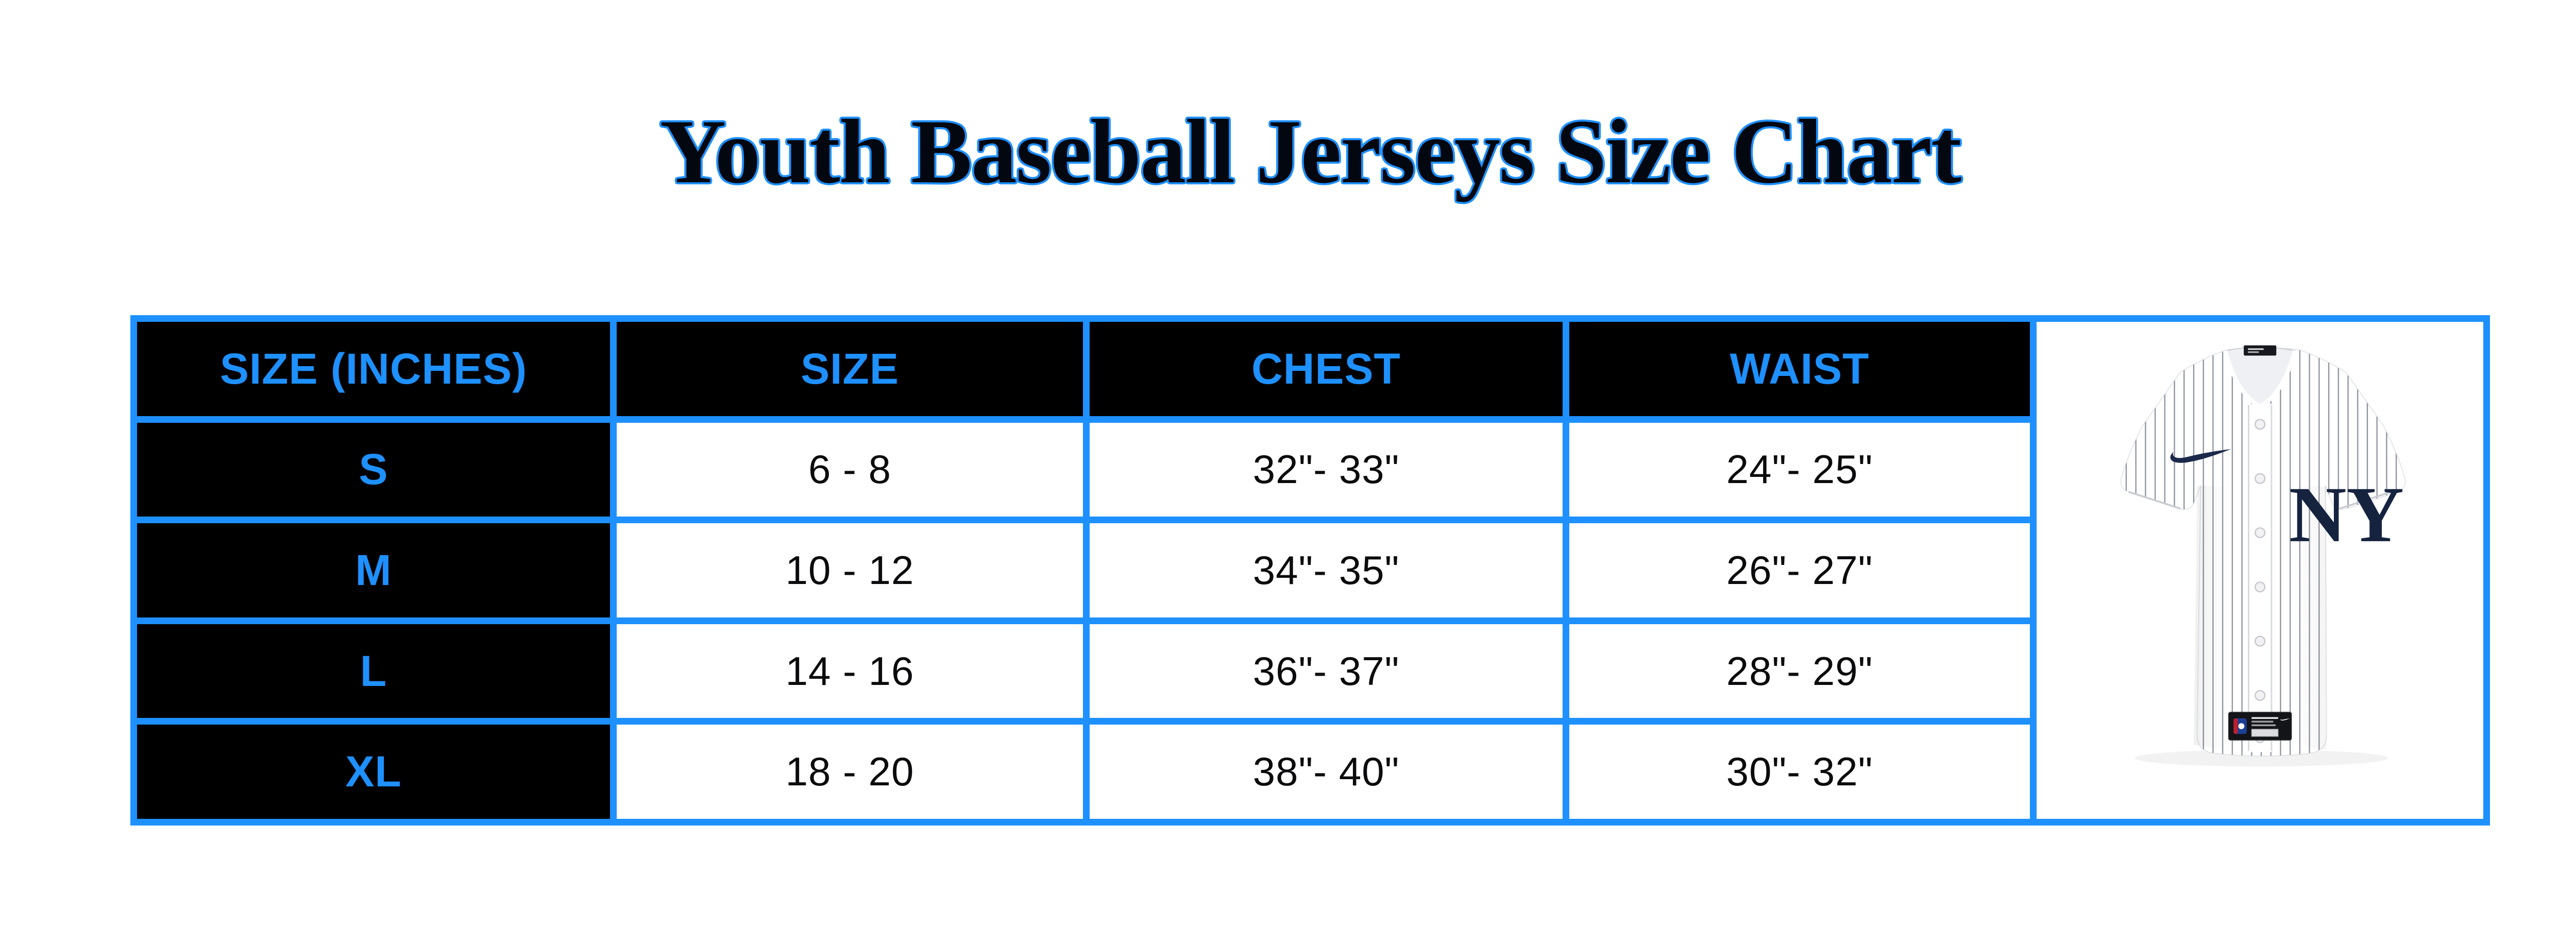 The image size is (2576, 945). I want to click on collar-tag, so click(2260, 351).